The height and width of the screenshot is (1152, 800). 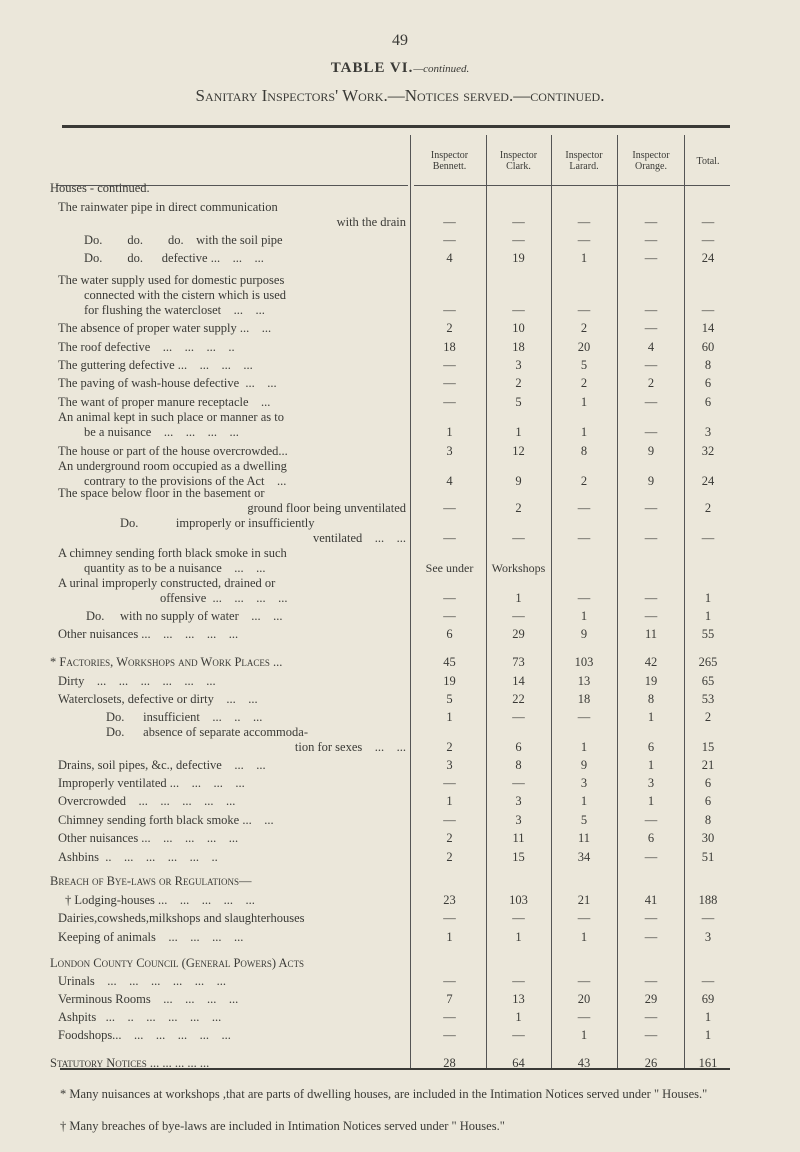 I want to click on cell-clark: 10, so click(x=518, y=328).